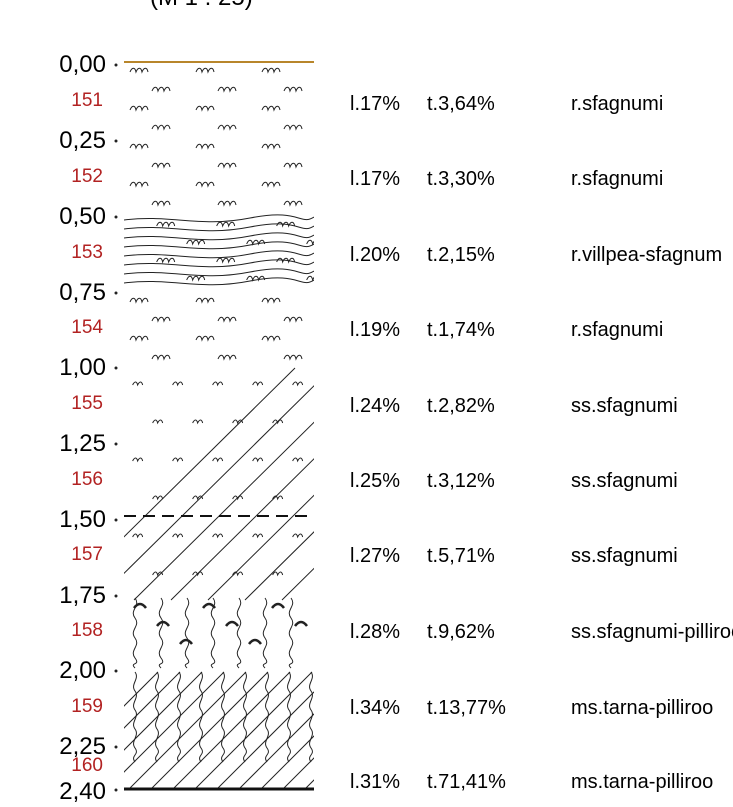  I want to click on layer-decomposition: t.5,71%, so click(461, 556).